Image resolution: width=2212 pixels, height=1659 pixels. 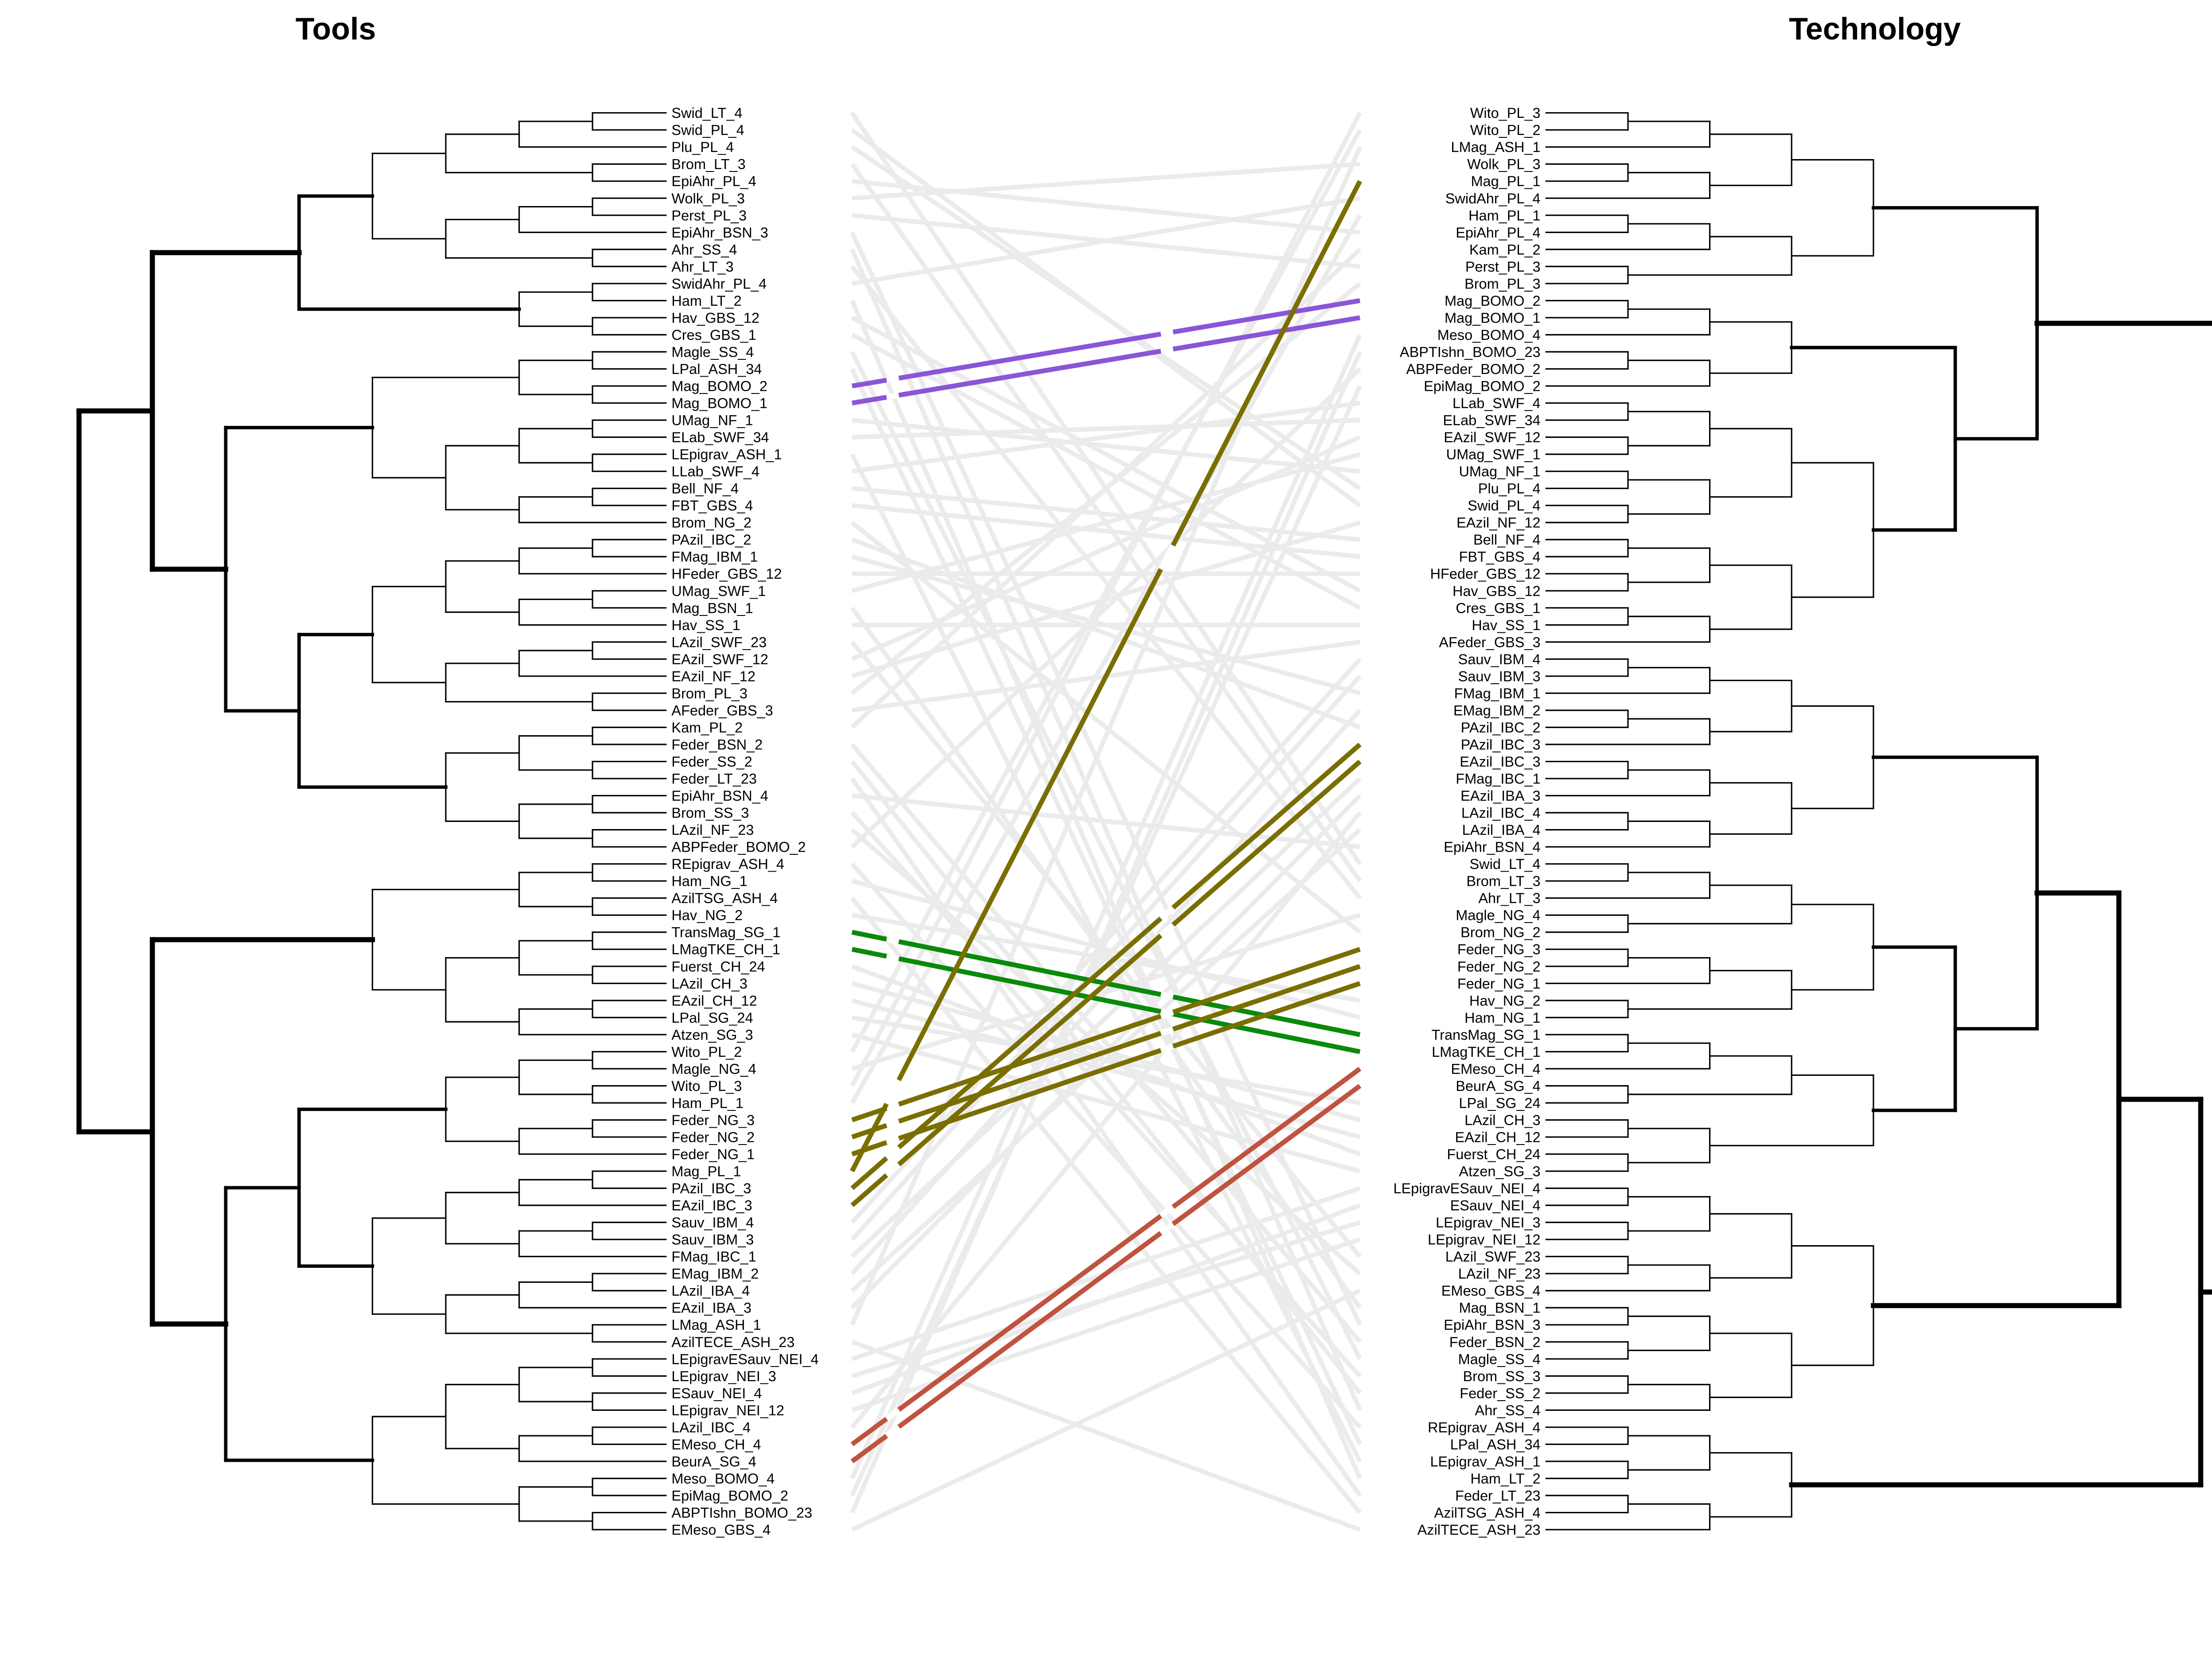 What do you see at coordinates (706, 1052) in the screenshot?
I see `left-leaf-label: Wito_PL_2` at bounding box center [706, 1052].